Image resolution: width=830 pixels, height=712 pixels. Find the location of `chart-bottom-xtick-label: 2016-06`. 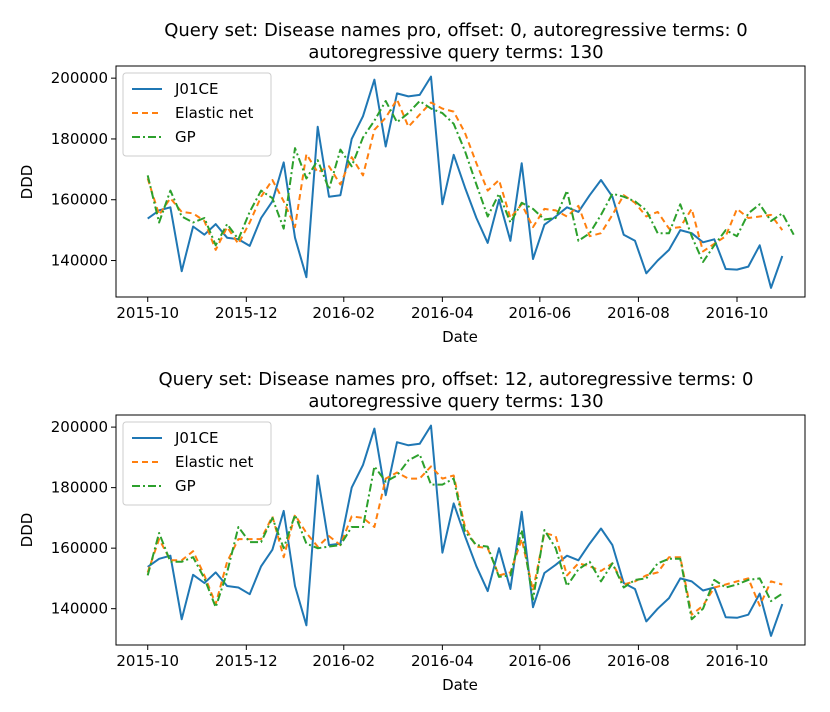

chart-bottom-xtick-label: 2016-06 is located at coordinates (539, 661).